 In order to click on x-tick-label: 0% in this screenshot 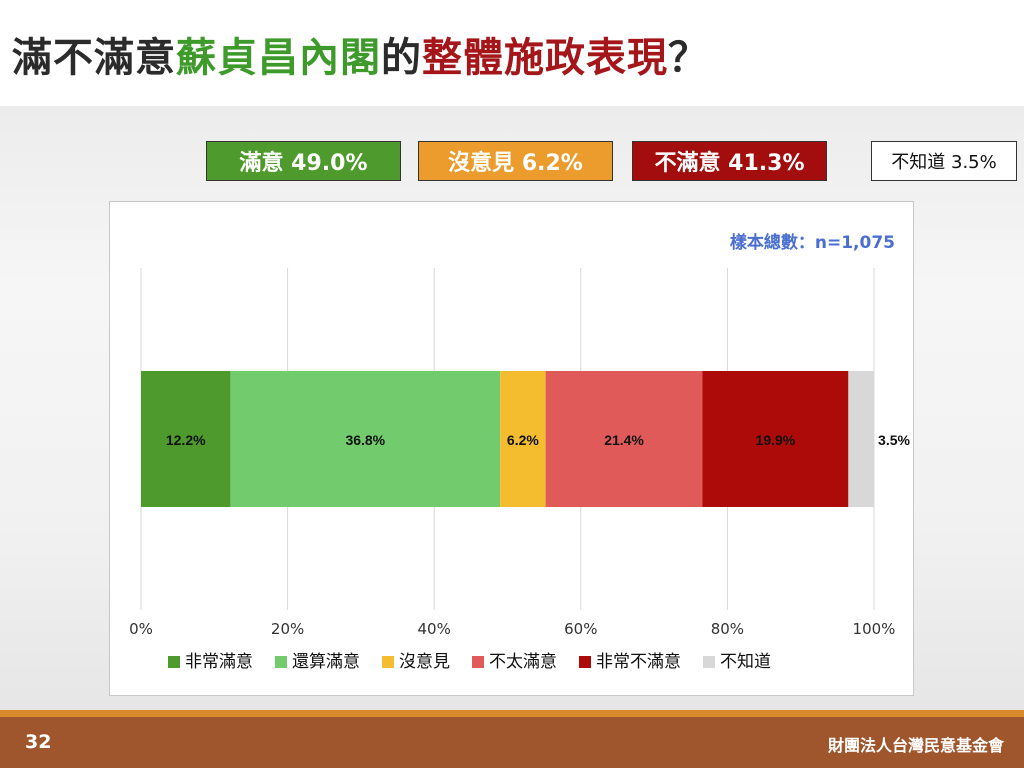, I will do `click(141, 629)`.